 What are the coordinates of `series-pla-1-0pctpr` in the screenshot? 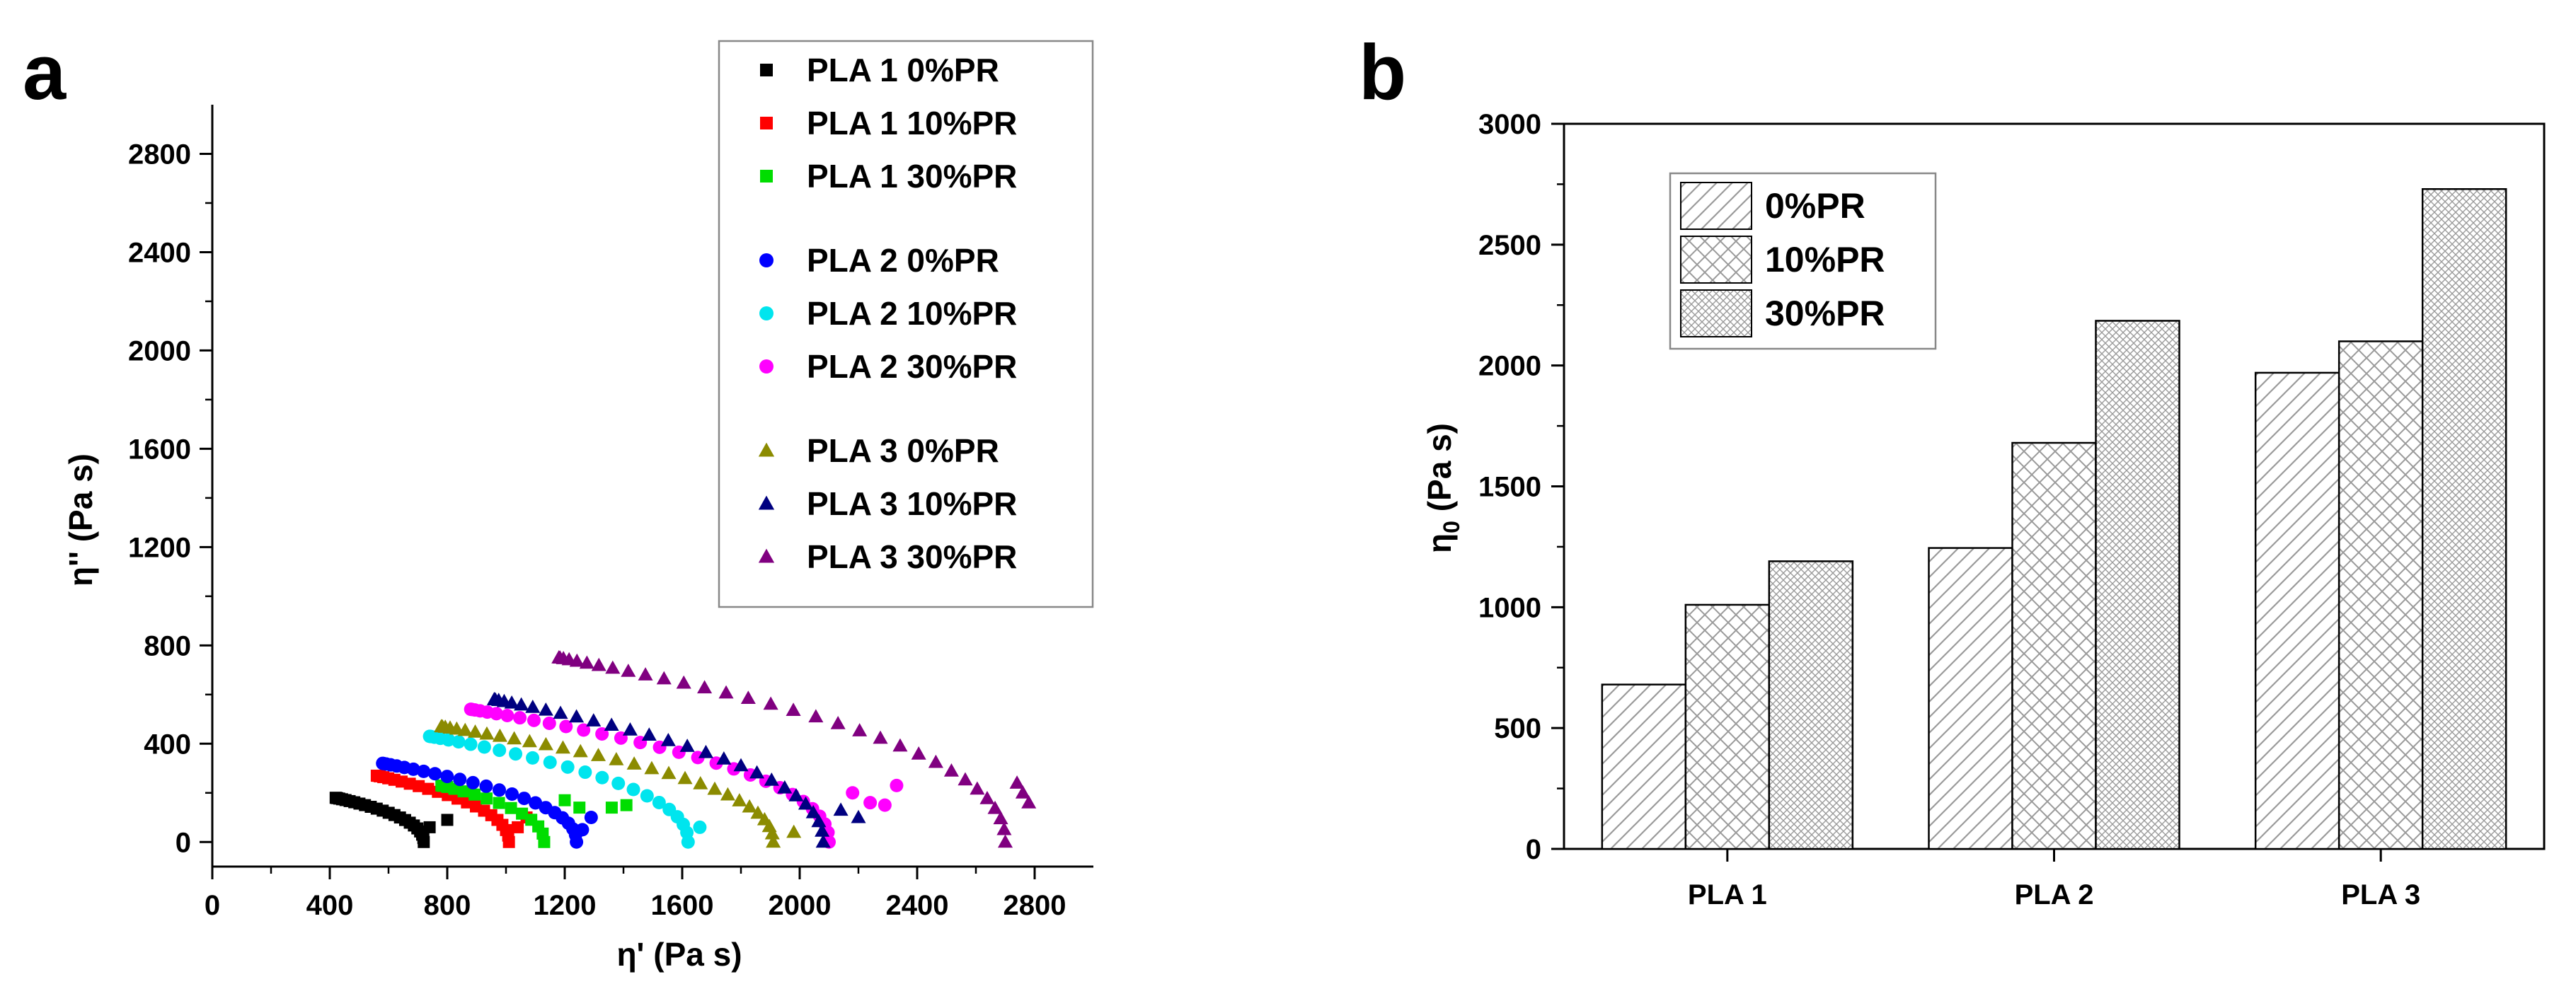 It's located at (392, 820).